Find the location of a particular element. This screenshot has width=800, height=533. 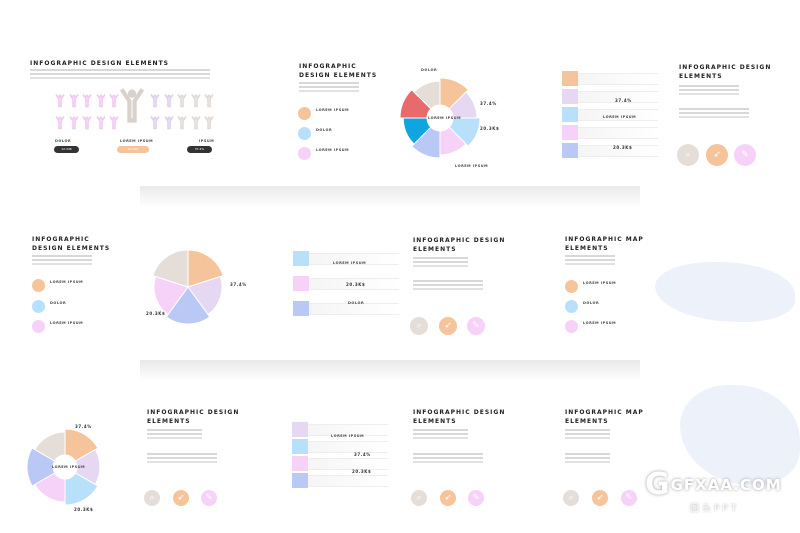

pie-label: DOLOR is located at coordinates (429, 70).